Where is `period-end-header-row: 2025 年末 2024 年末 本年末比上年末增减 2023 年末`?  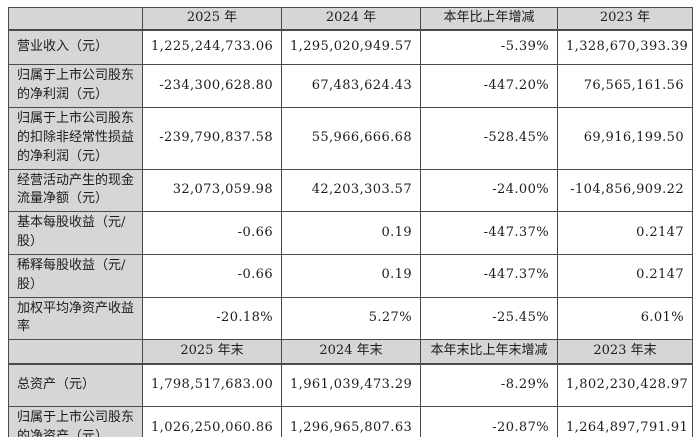 period-end-header-row: 2025 年末 2024 年末 本年末比上年末增减 2023 年末 is located at coordinates (350, 352).